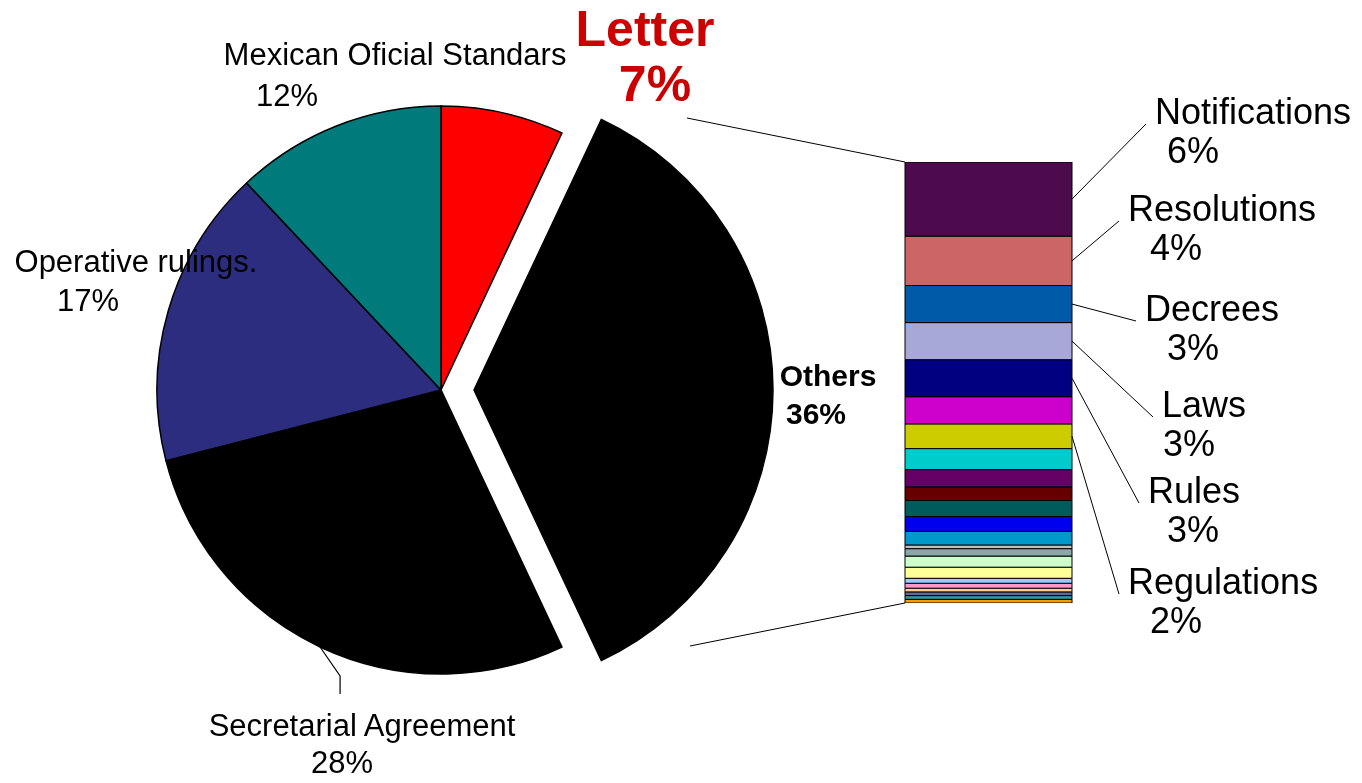  I want to click on data-label: 17%, so click(88, 300).